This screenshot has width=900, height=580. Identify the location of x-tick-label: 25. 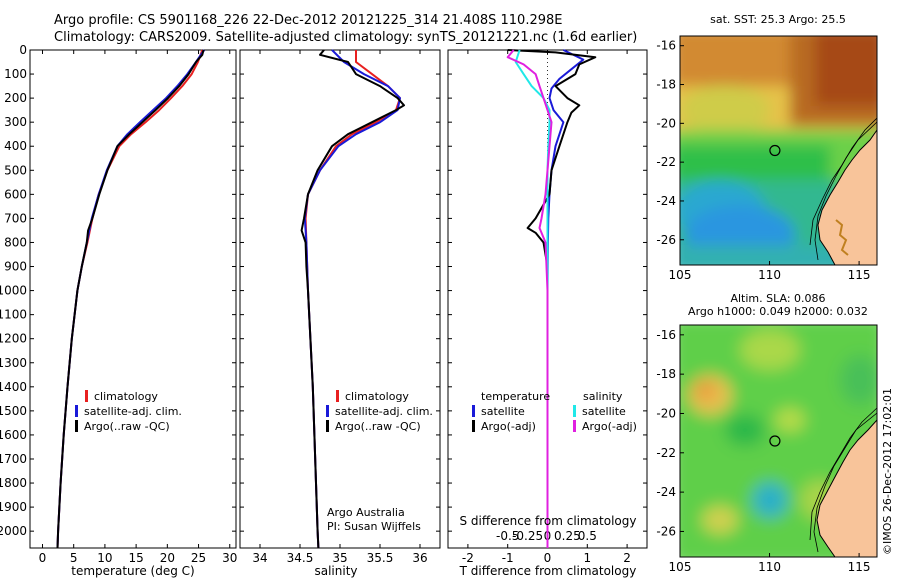
(198, 558).